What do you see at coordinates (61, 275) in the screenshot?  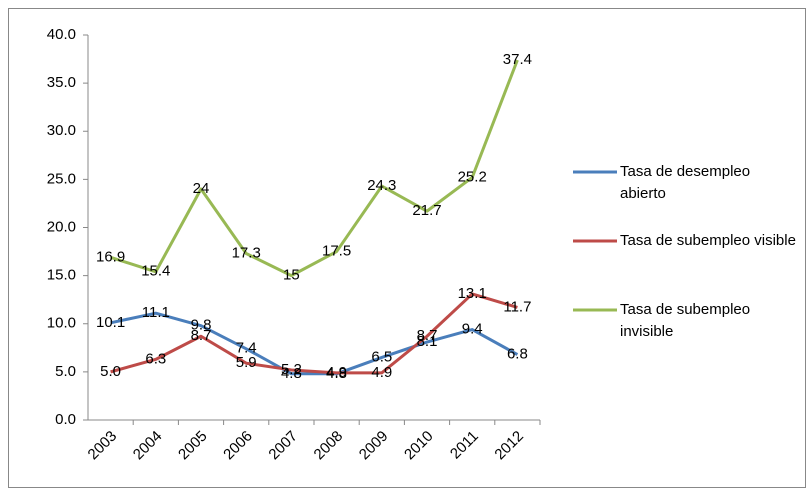 I see `y-tick-label: 15.0` at bounding box center [61, 275].